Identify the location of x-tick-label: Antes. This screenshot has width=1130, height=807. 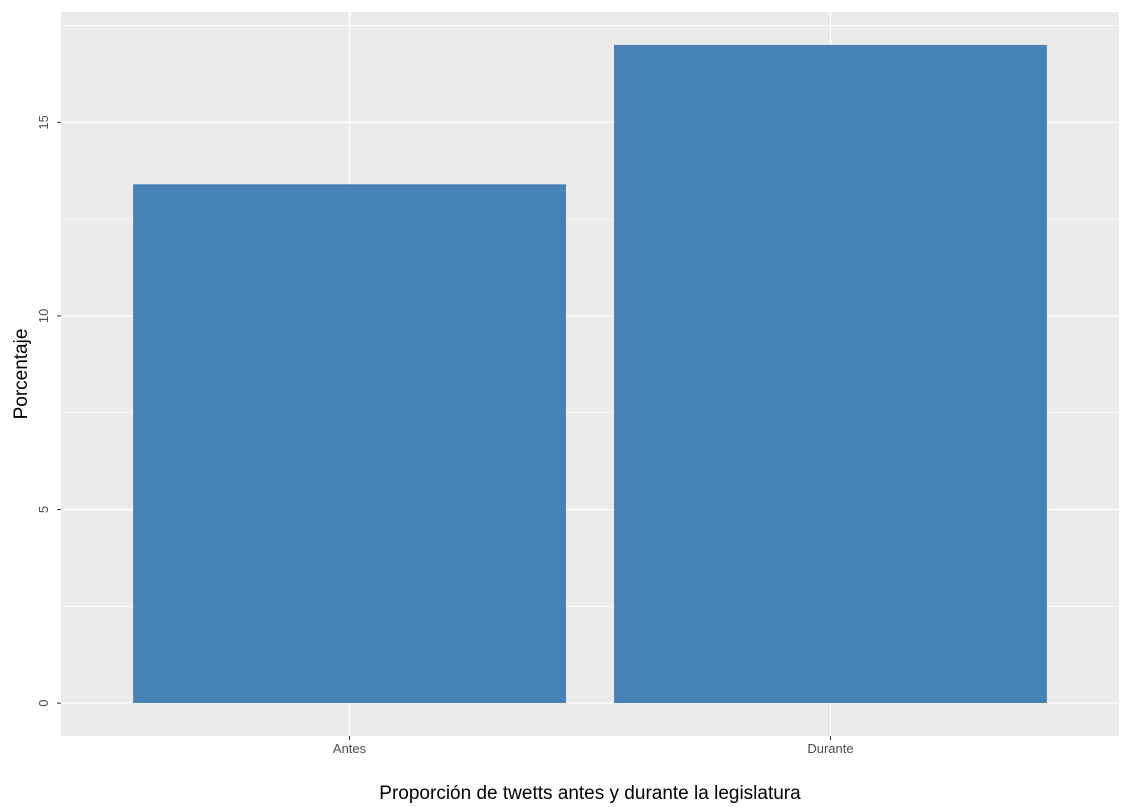
(350, 748).